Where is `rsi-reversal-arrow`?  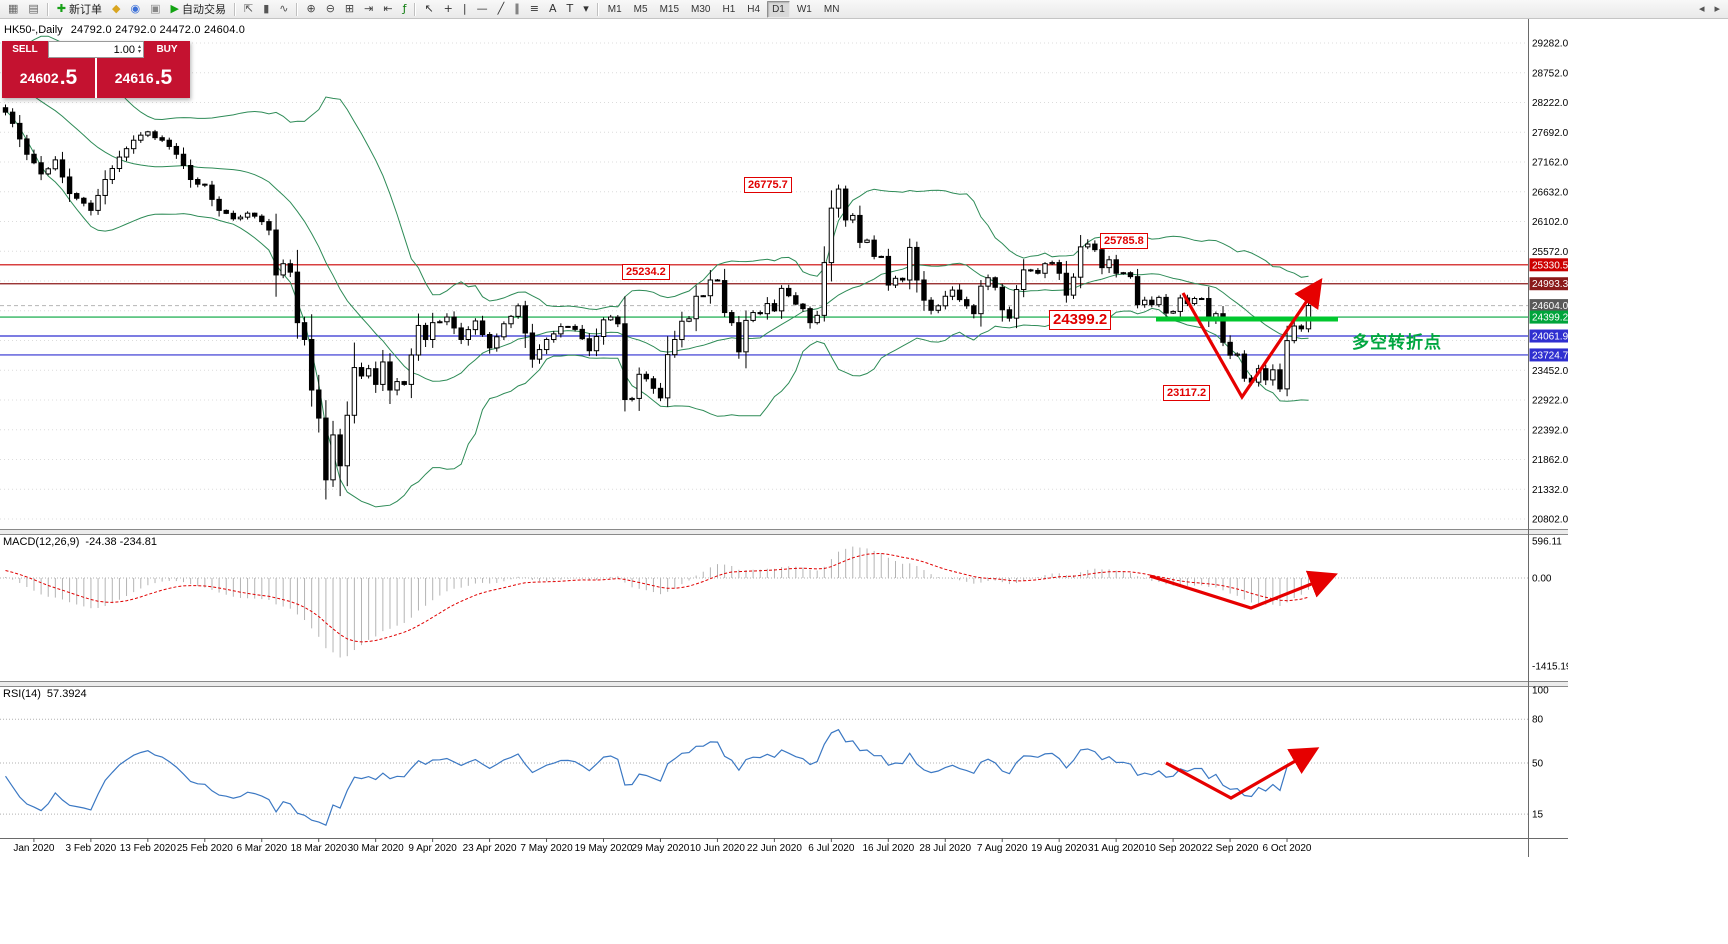
rsi-reversal-arrow is located at coordinates (1242, 773).